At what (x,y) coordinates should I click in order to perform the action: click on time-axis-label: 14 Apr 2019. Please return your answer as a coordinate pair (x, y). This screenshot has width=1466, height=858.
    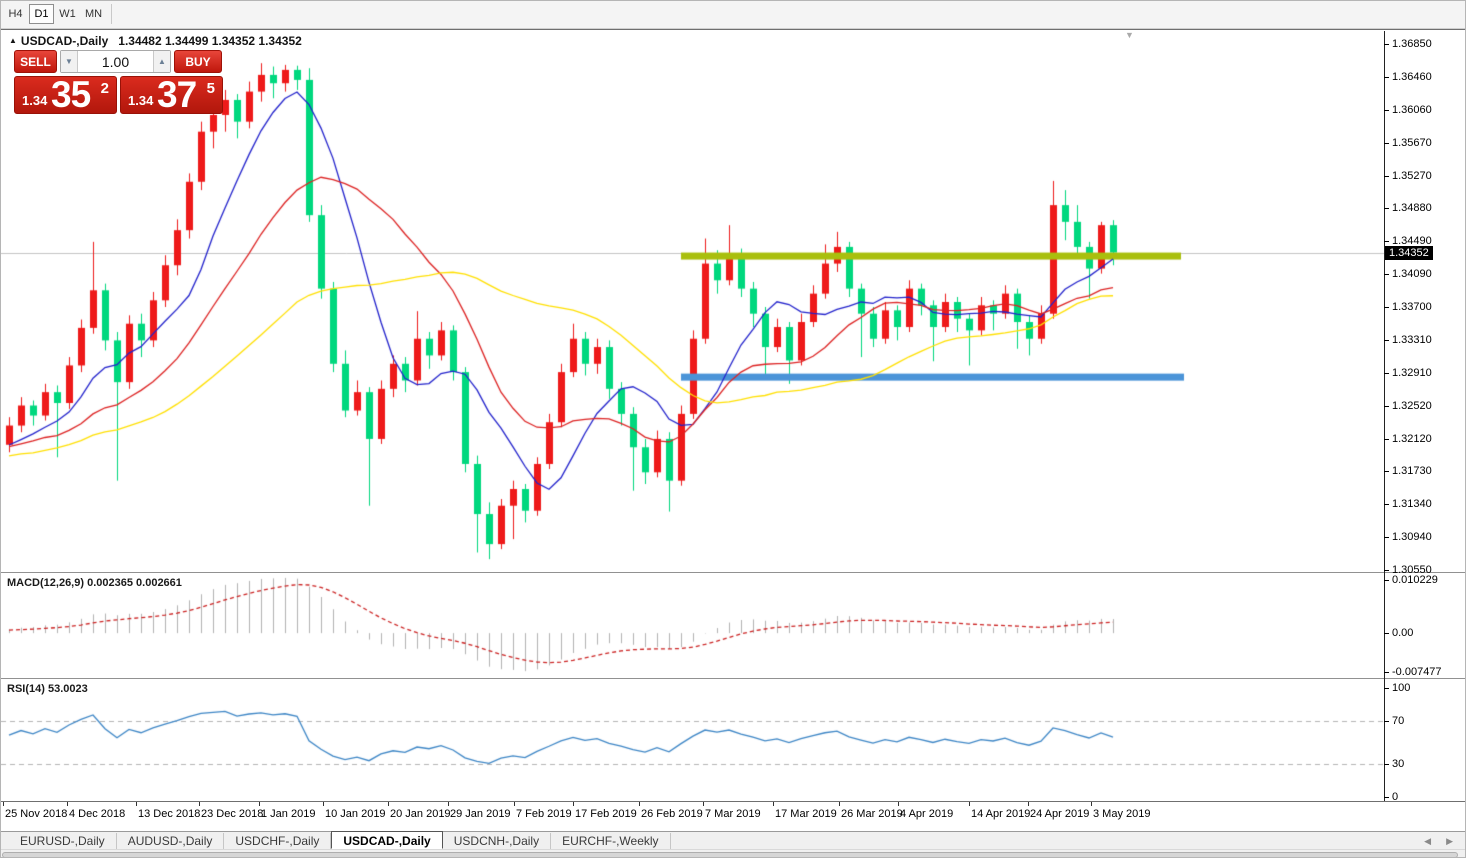
    Looking at the image, I should click on (1001, 814).